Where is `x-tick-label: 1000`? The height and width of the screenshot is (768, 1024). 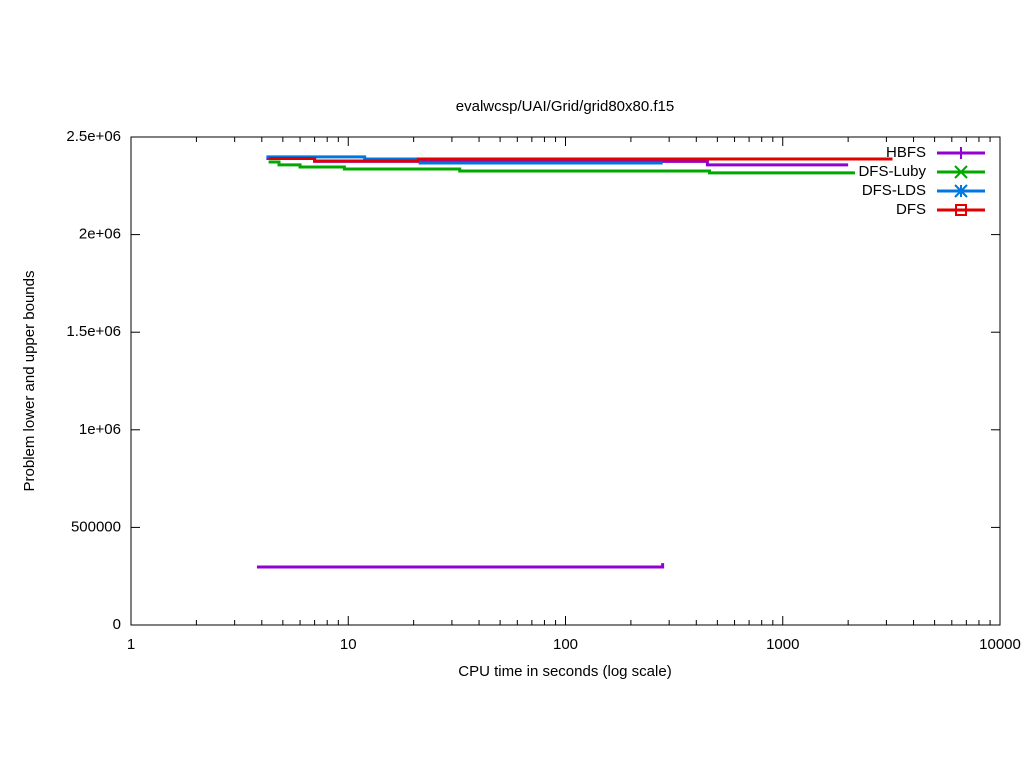
x-tick-label: 1000 is located at coordinates (782, 644).